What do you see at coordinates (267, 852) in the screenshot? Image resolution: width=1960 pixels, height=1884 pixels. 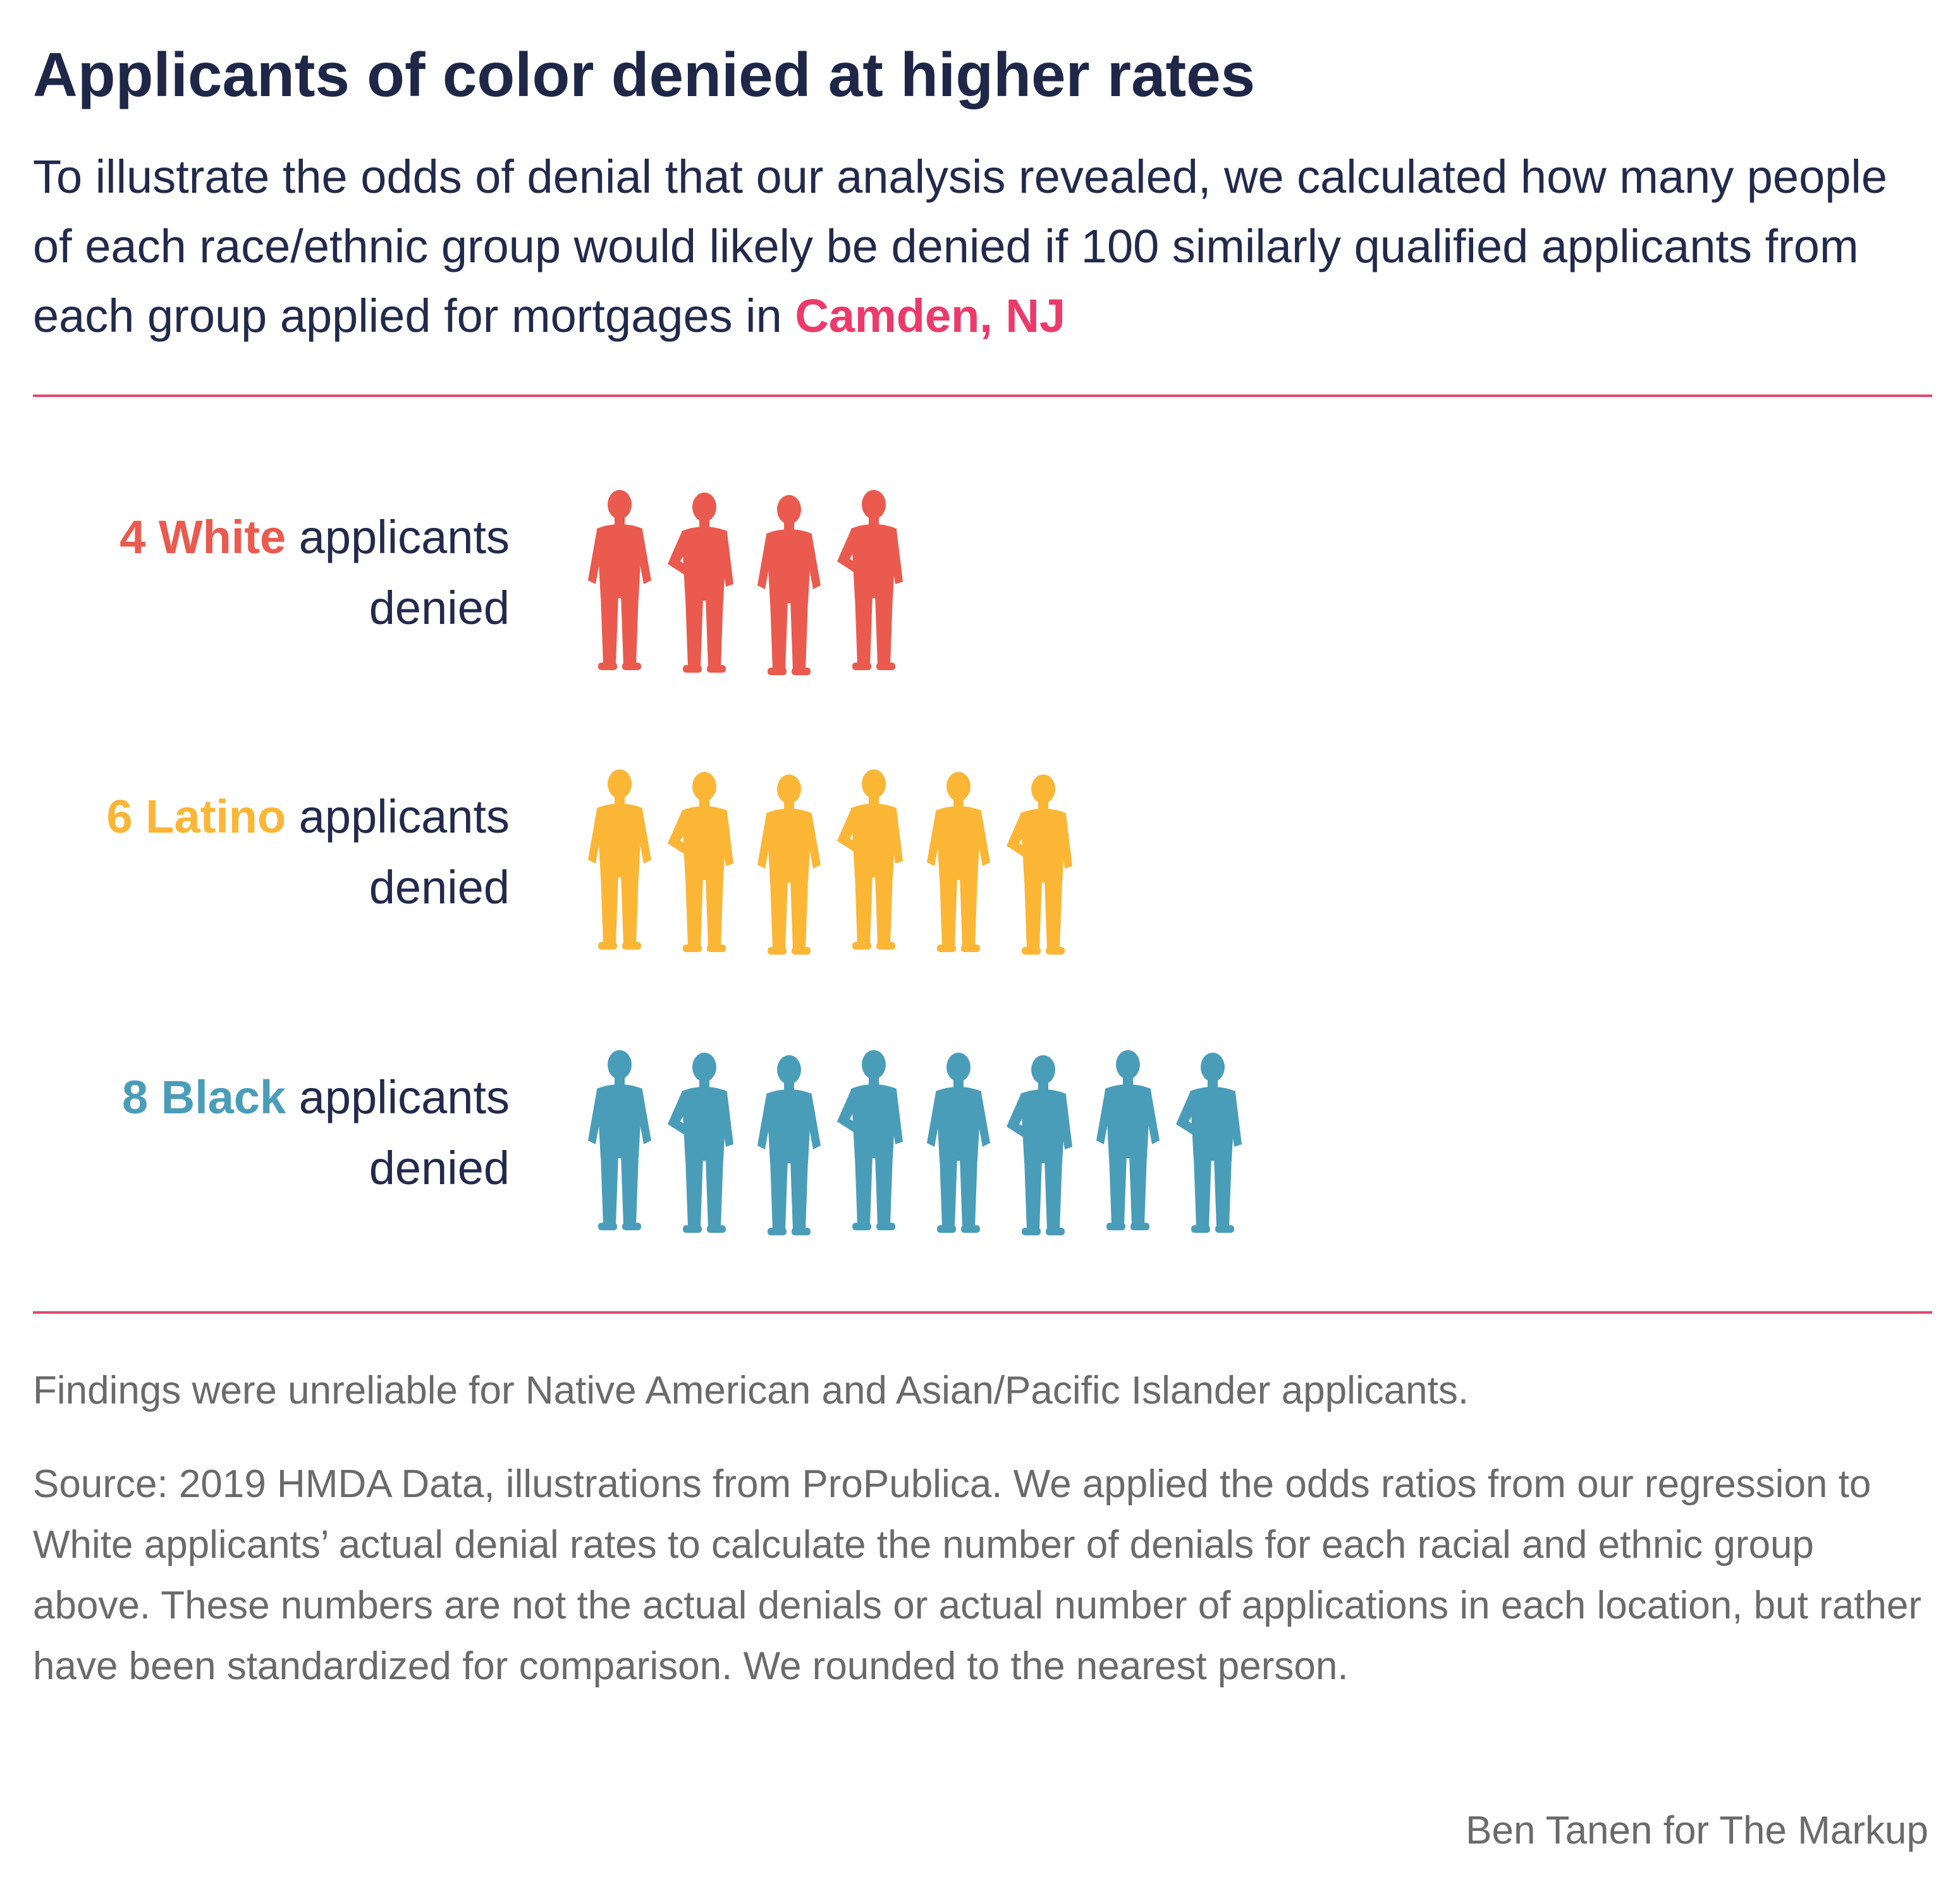 I see `row-label-latino: 6 Latino applicants denied` at bounding box center [267, 852].